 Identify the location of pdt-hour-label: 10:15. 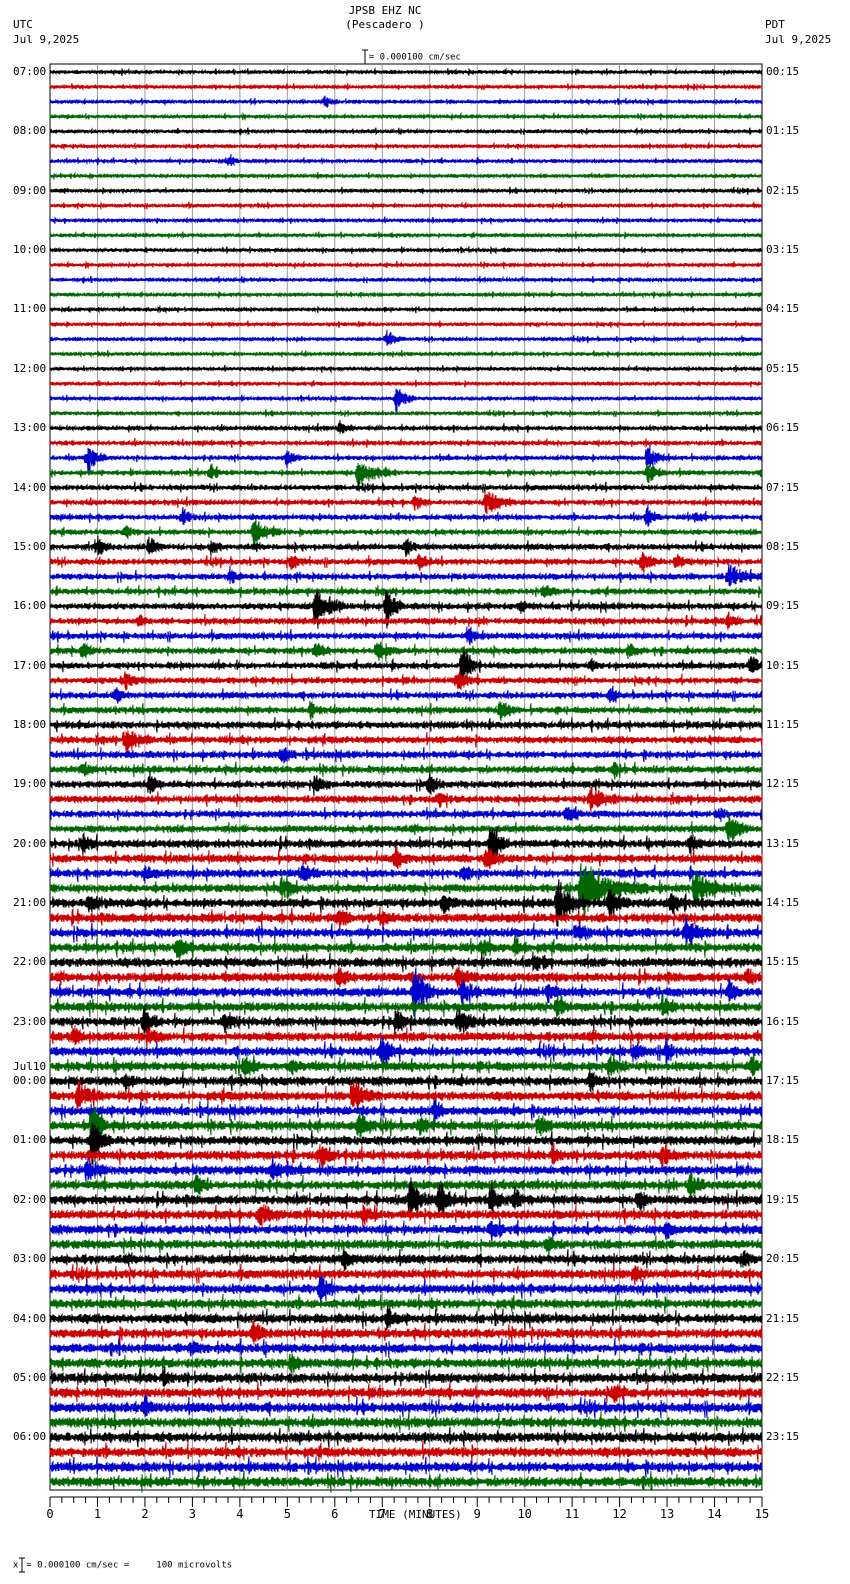
(783, 665).